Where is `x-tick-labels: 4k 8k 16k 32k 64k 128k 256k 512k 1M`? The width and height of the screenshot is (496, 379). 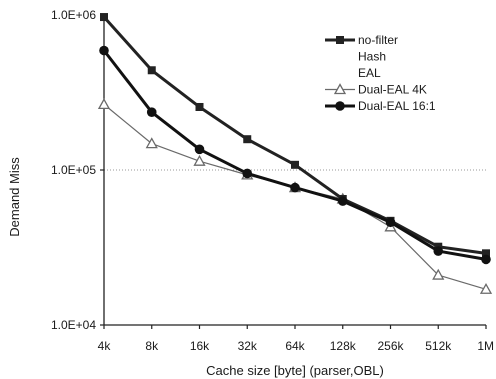 x-tick-labels: 4k 8k 16k 32k 64k 128k 256k 512k 1M is located at coordinates (296, 346).